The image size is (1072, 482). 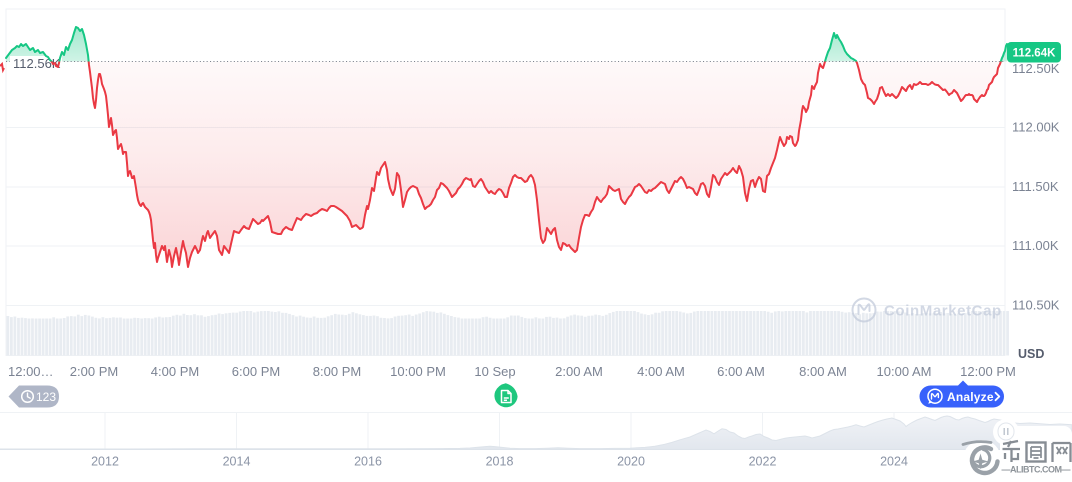 What do you see at coordinates (741, 371) in the screenshot?
I see `svg-text: 6:00 AM` at bounding box center [741, 371].